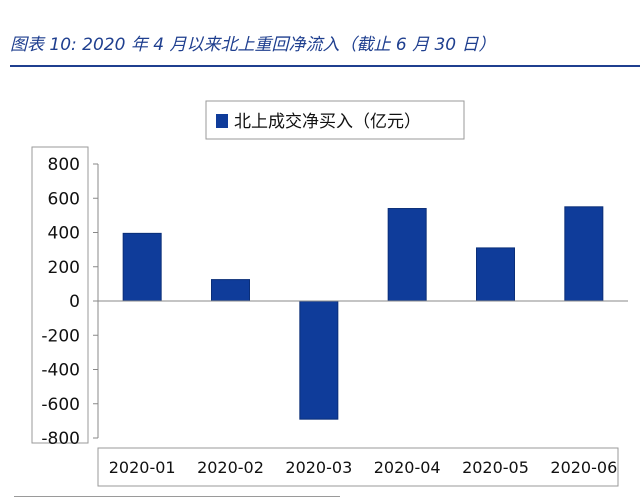  I want to click on y-tick-label: 600, so click(64, 199).